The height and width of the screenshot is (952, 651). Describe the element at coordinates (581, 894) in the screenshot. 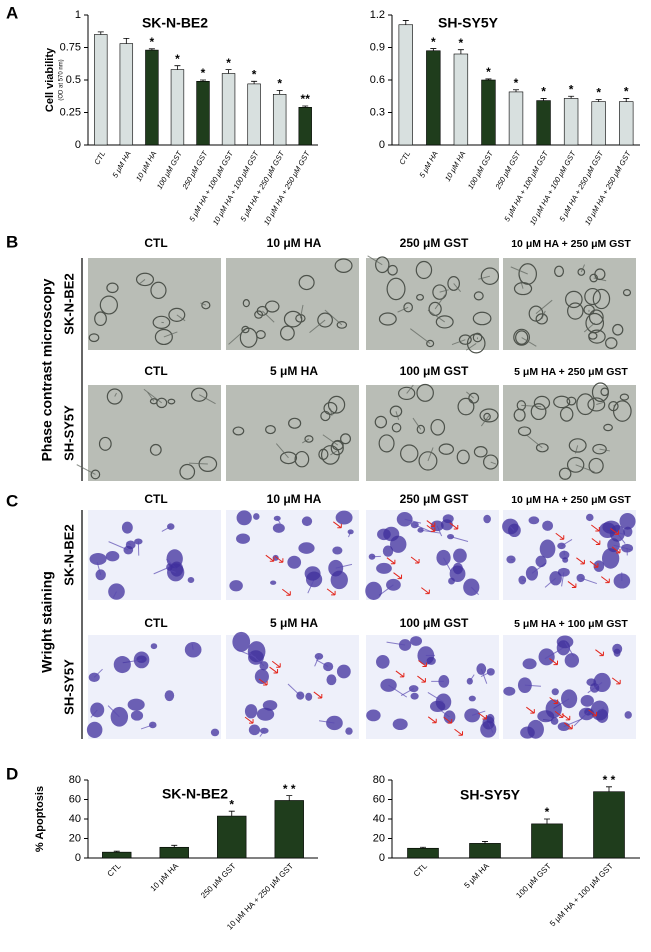

I see `x-tick-label: 5 μM HA + 100 μM GST` at that location.